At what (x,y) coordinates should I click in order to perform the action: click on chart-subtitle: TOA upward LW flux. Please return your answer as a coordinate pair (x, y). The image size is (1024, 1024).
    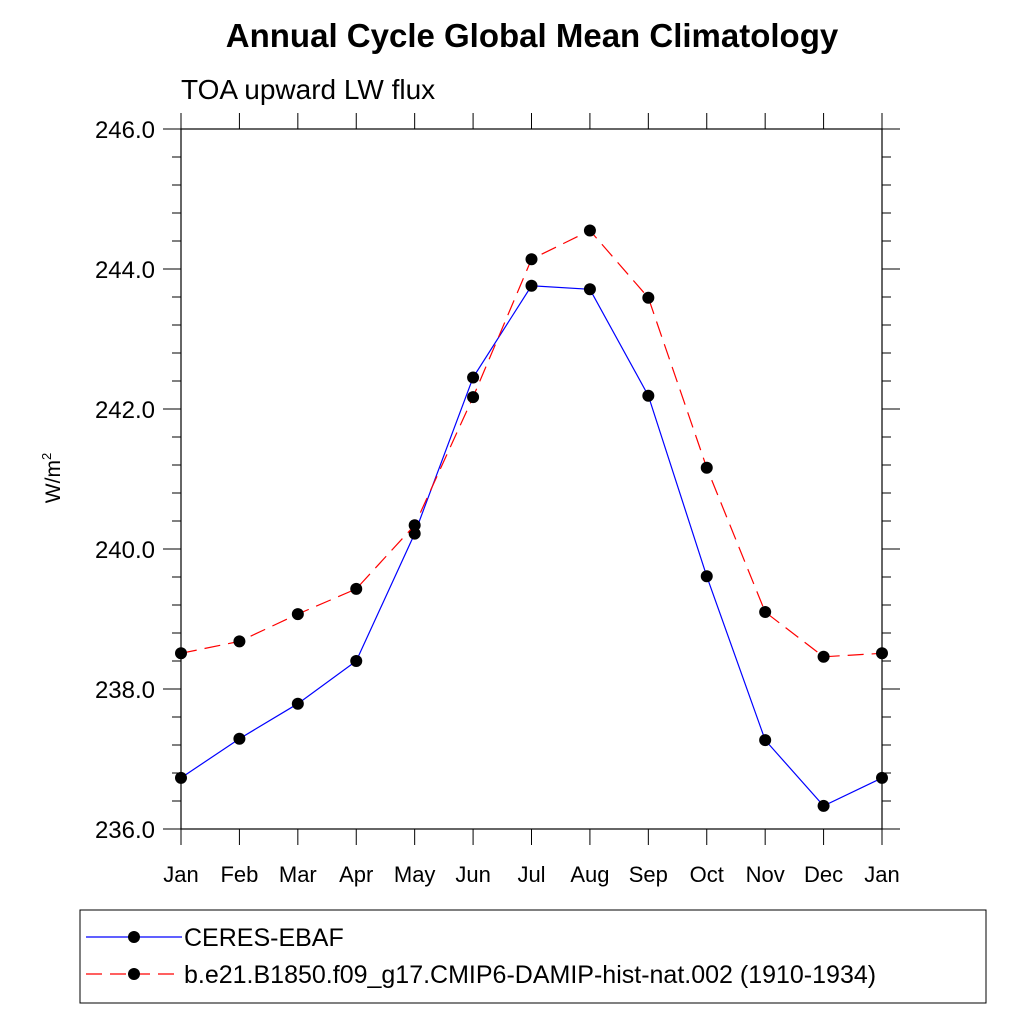
    Looking at the image, I should click on (308, 89).